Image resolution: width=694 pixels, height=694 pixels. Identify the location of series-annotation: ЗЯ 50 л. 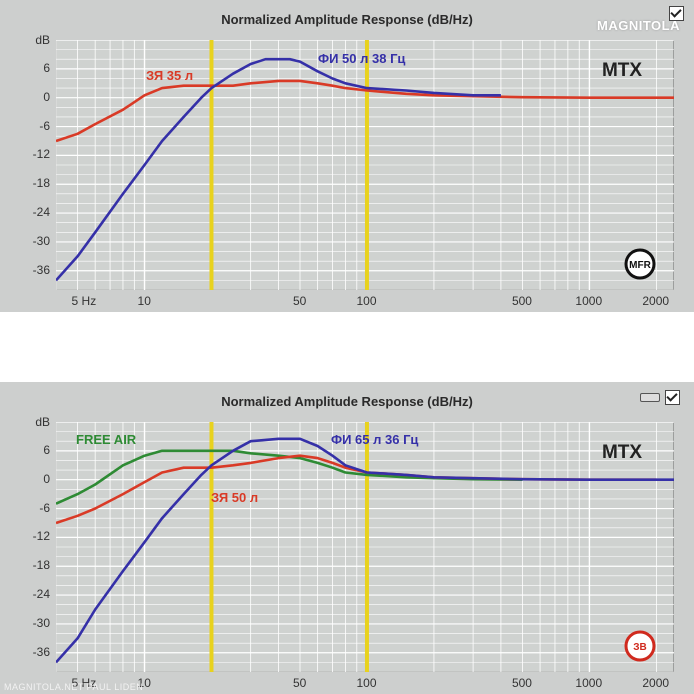
(234, 497).